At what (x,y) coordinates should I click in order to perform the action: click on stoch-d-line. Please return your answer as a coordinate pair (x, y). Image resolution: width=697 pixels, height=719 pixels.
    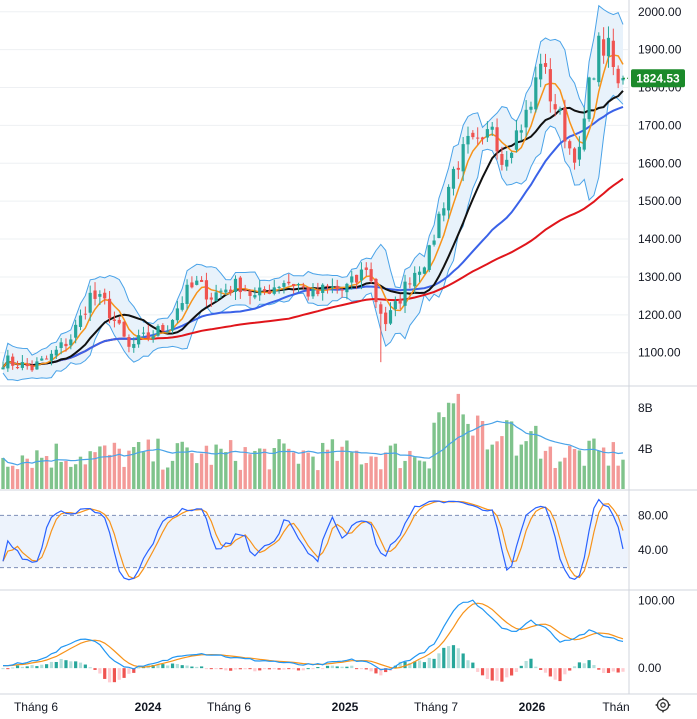
    Looking at the image, I should click on (313, 540).